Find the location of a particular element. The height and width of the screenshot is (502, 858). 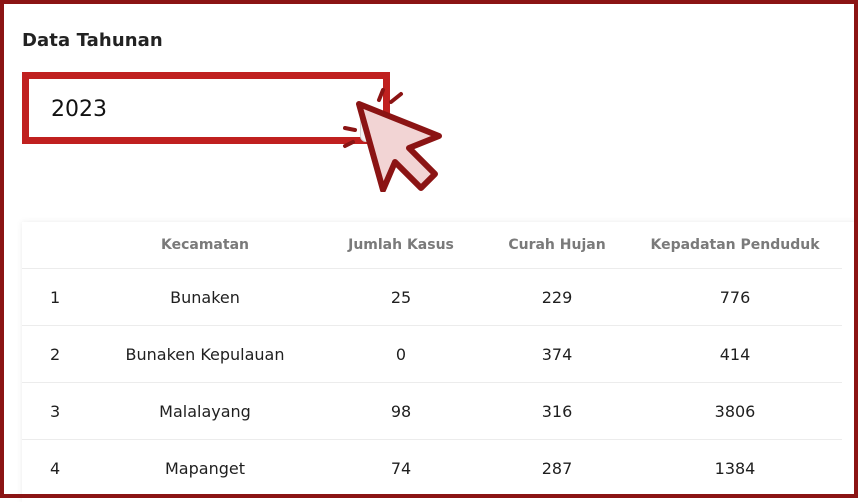

cell-jumlah-kasus: 74 is located at coordinates (401, 467).